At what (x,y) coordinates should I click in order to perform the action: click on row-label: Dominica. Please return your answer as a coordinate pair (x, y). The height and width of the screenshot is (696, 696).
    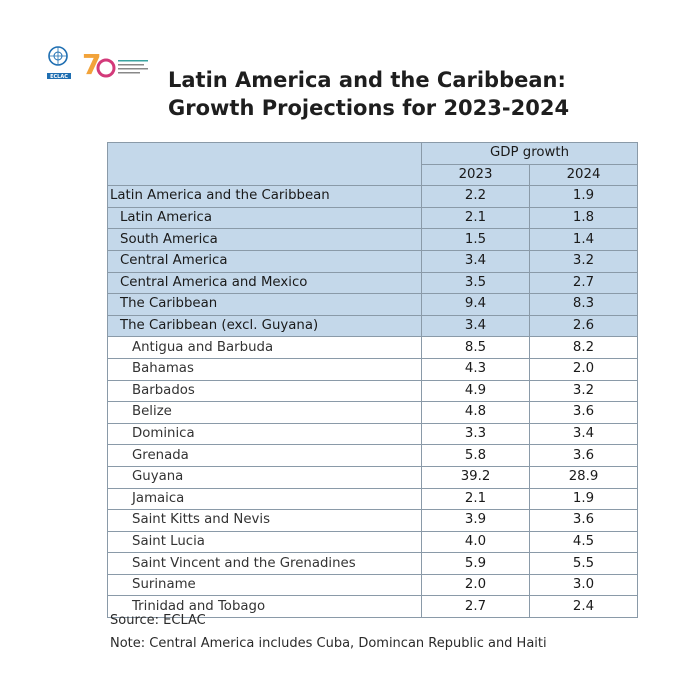
    Looking at the image, I should click on (264, 434).